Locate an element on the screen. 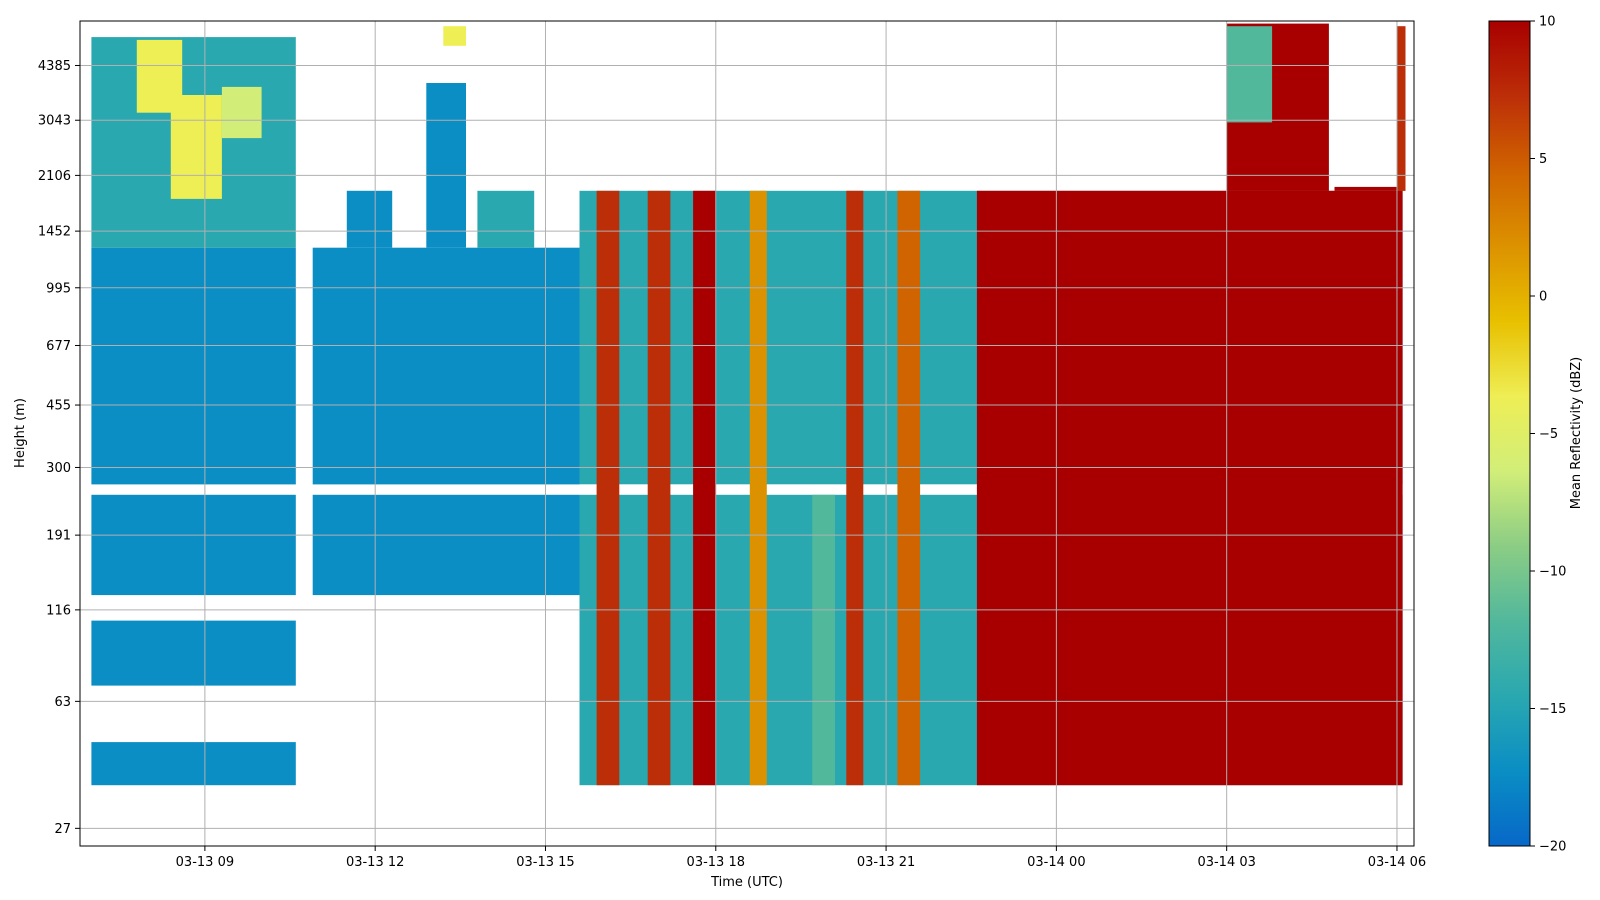 This screenshot has width=1600, height=900. y-tick-label: 3043 is located at coordinates (54, 121).